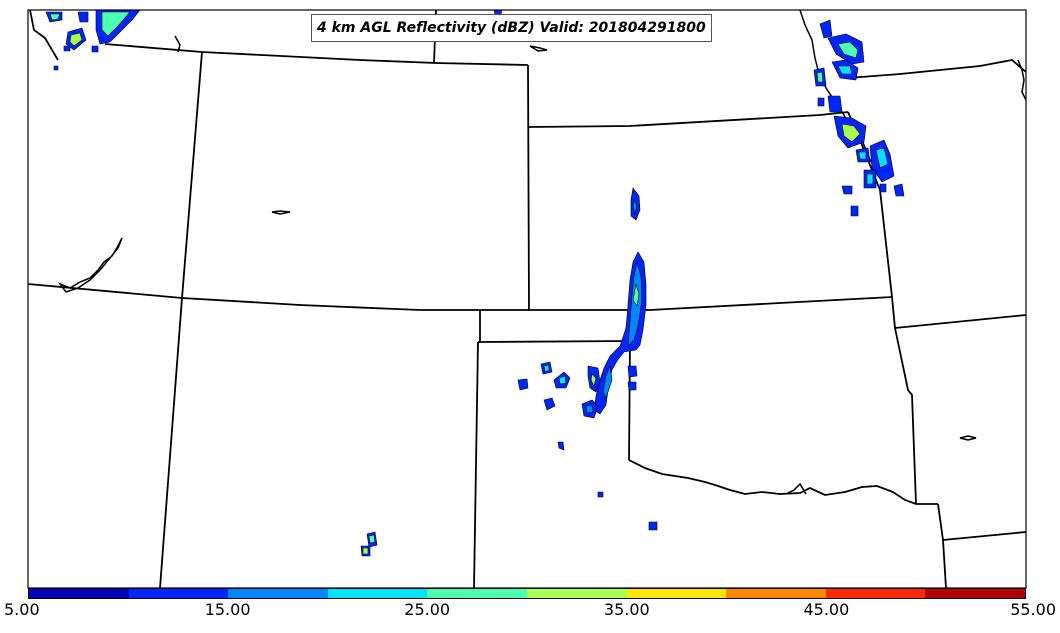 Image resolution: width=1060 pixels, height=633 pixels. I want to click on state-line-co-east, so click(528, 187).